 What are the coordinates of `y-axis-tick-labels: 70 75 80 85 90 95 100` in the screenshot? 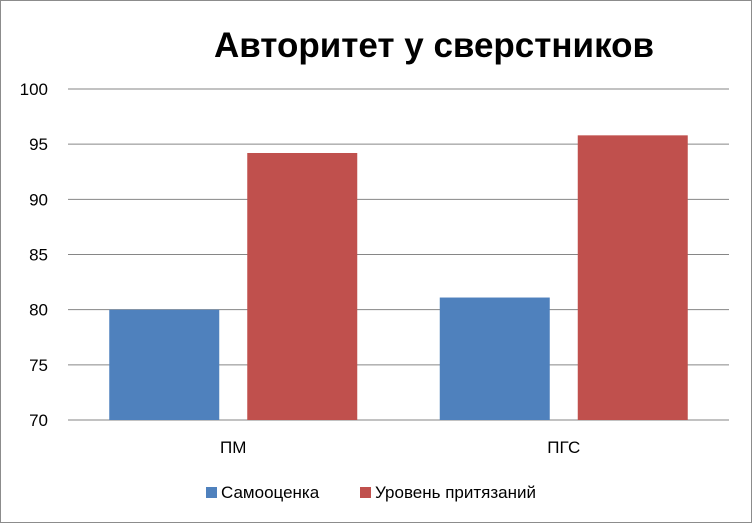 It's located at (34, 255).